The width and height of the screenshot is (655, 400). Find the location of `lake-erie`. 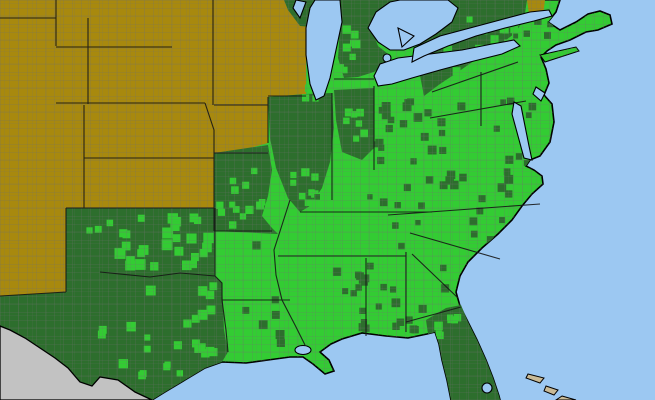

lake-erie is located at coordinates (447, 63).